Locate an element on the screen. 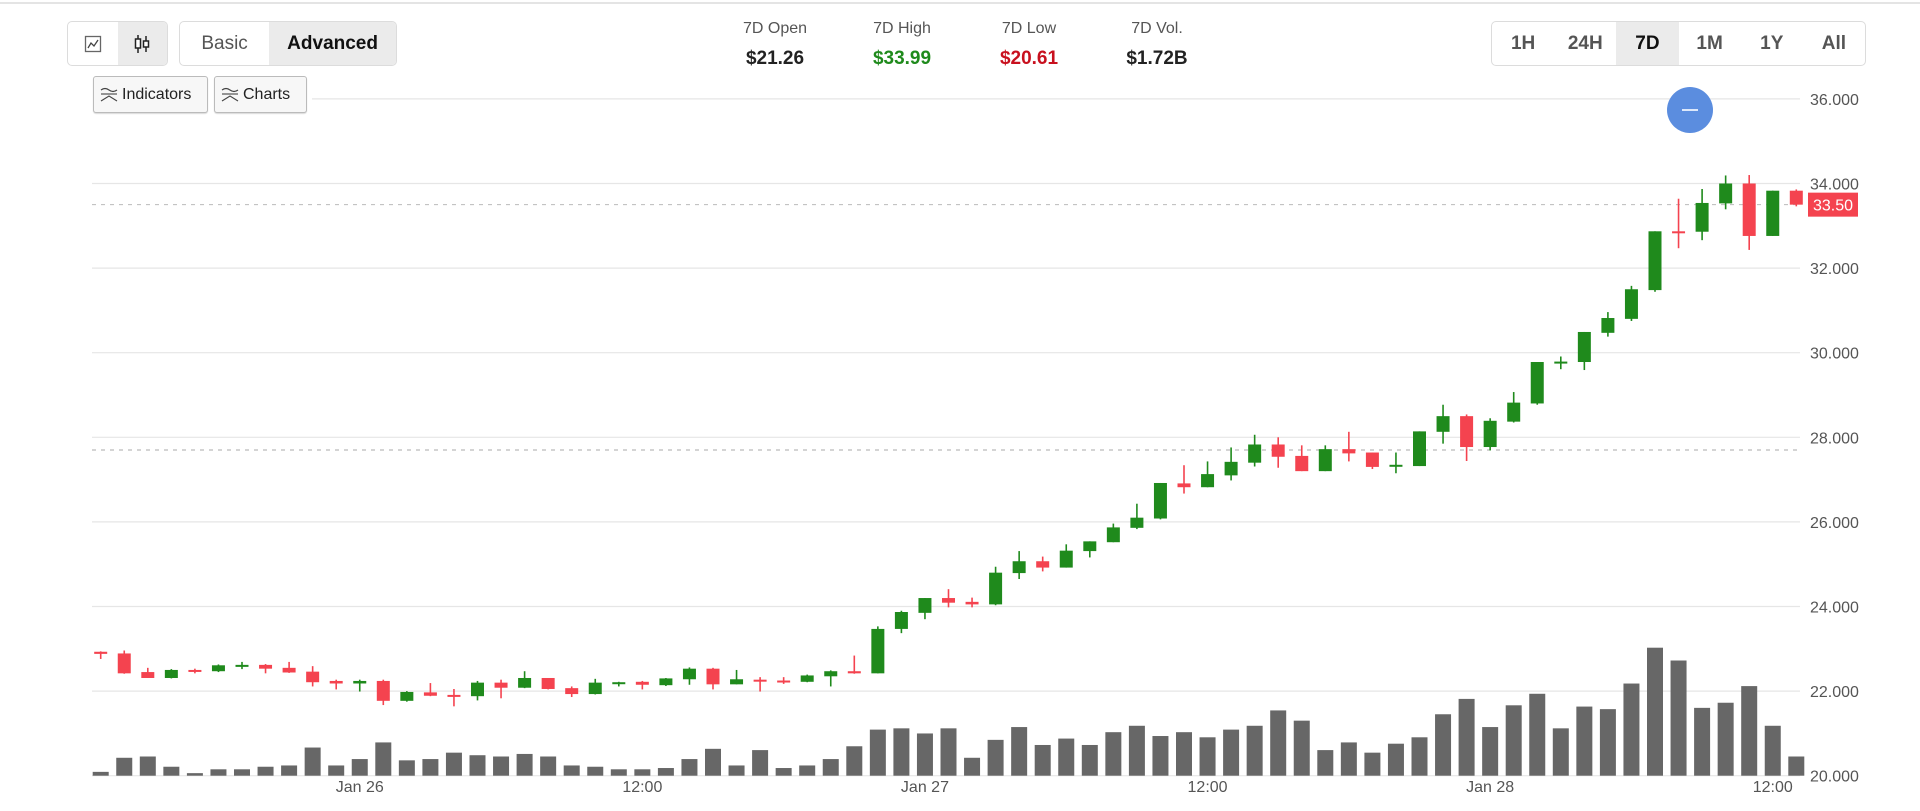 The height and width of the screenshot is (811, 1920). indicators-button: Indicators is located at coordinates (150, 94).